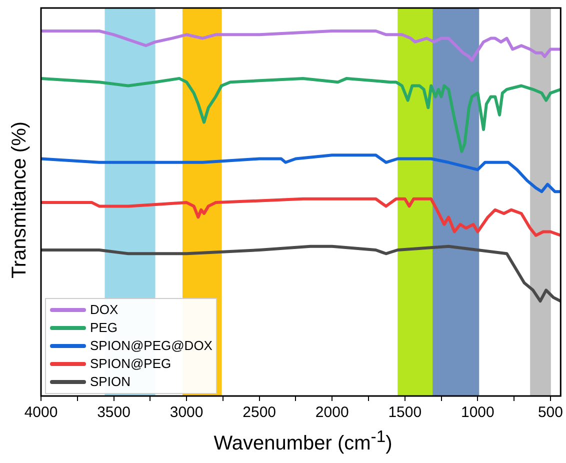 This screenshot has width=566, height=463. I want to click on x-axis-title: Wavenumber (cm$^{-1}$), so click(303, 441).